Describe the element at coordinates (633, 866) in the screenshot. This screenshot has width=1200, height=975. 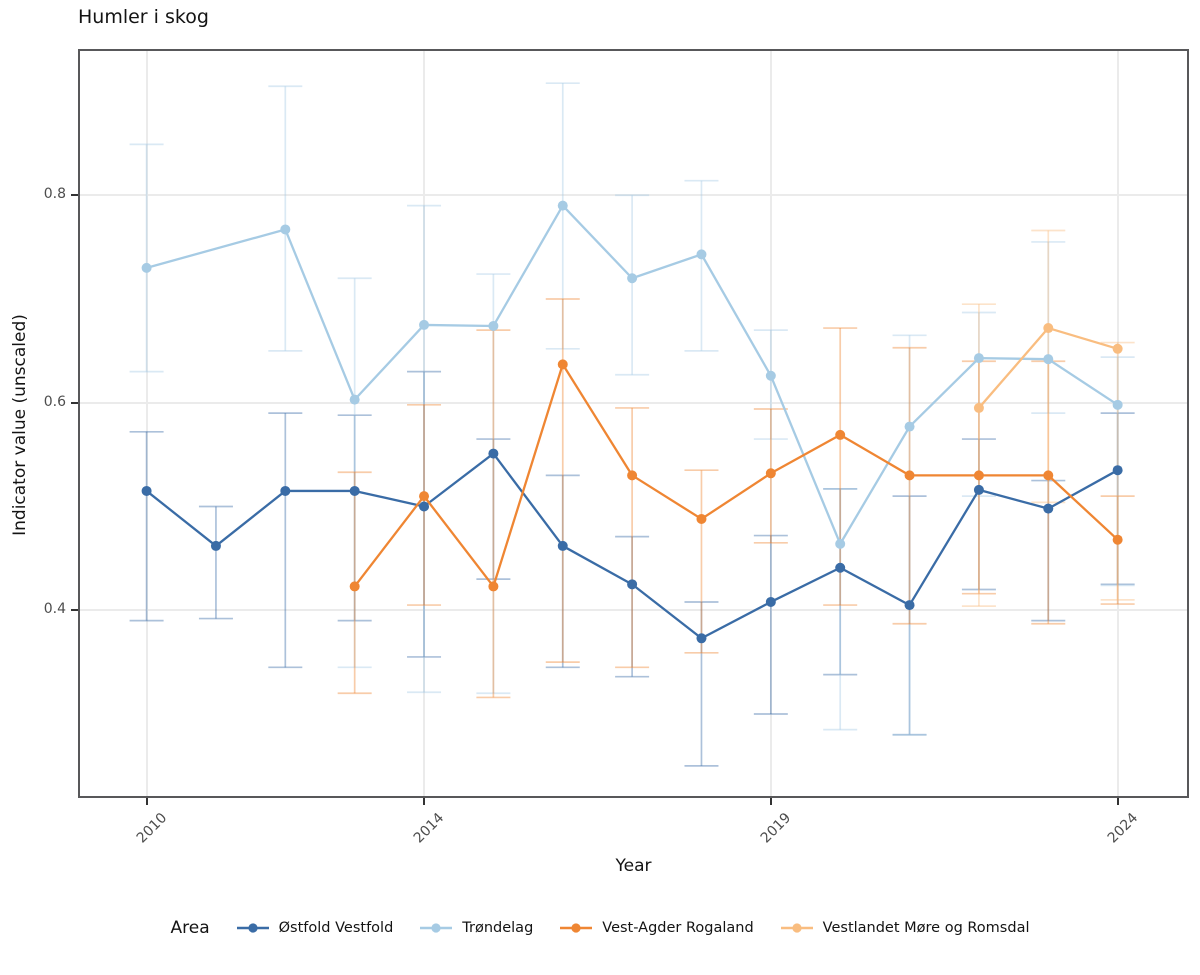
I see `x-axis-title: Year` at that location.